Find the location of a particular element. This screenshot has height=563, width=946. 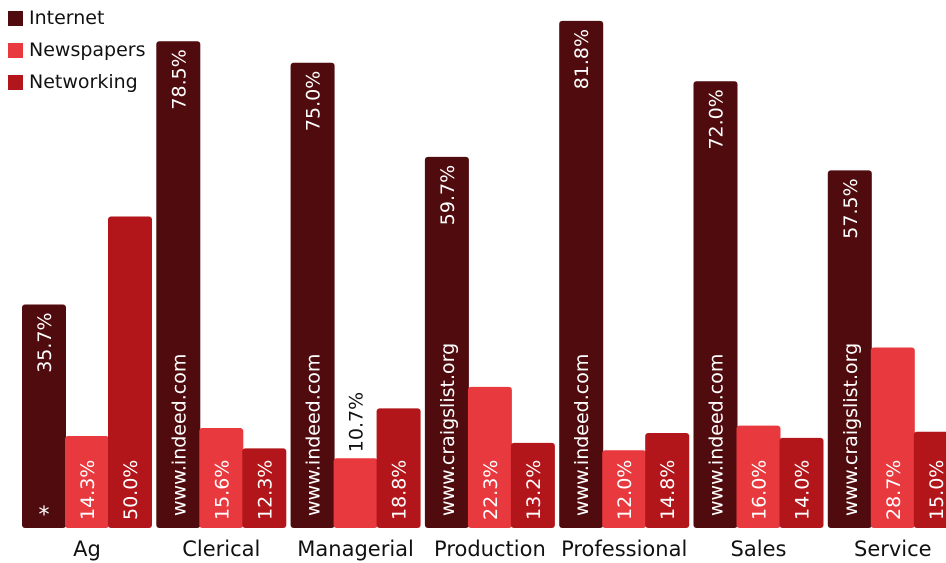

data-label-internet-ag: 35.7% is located at coordinates (45, 342).